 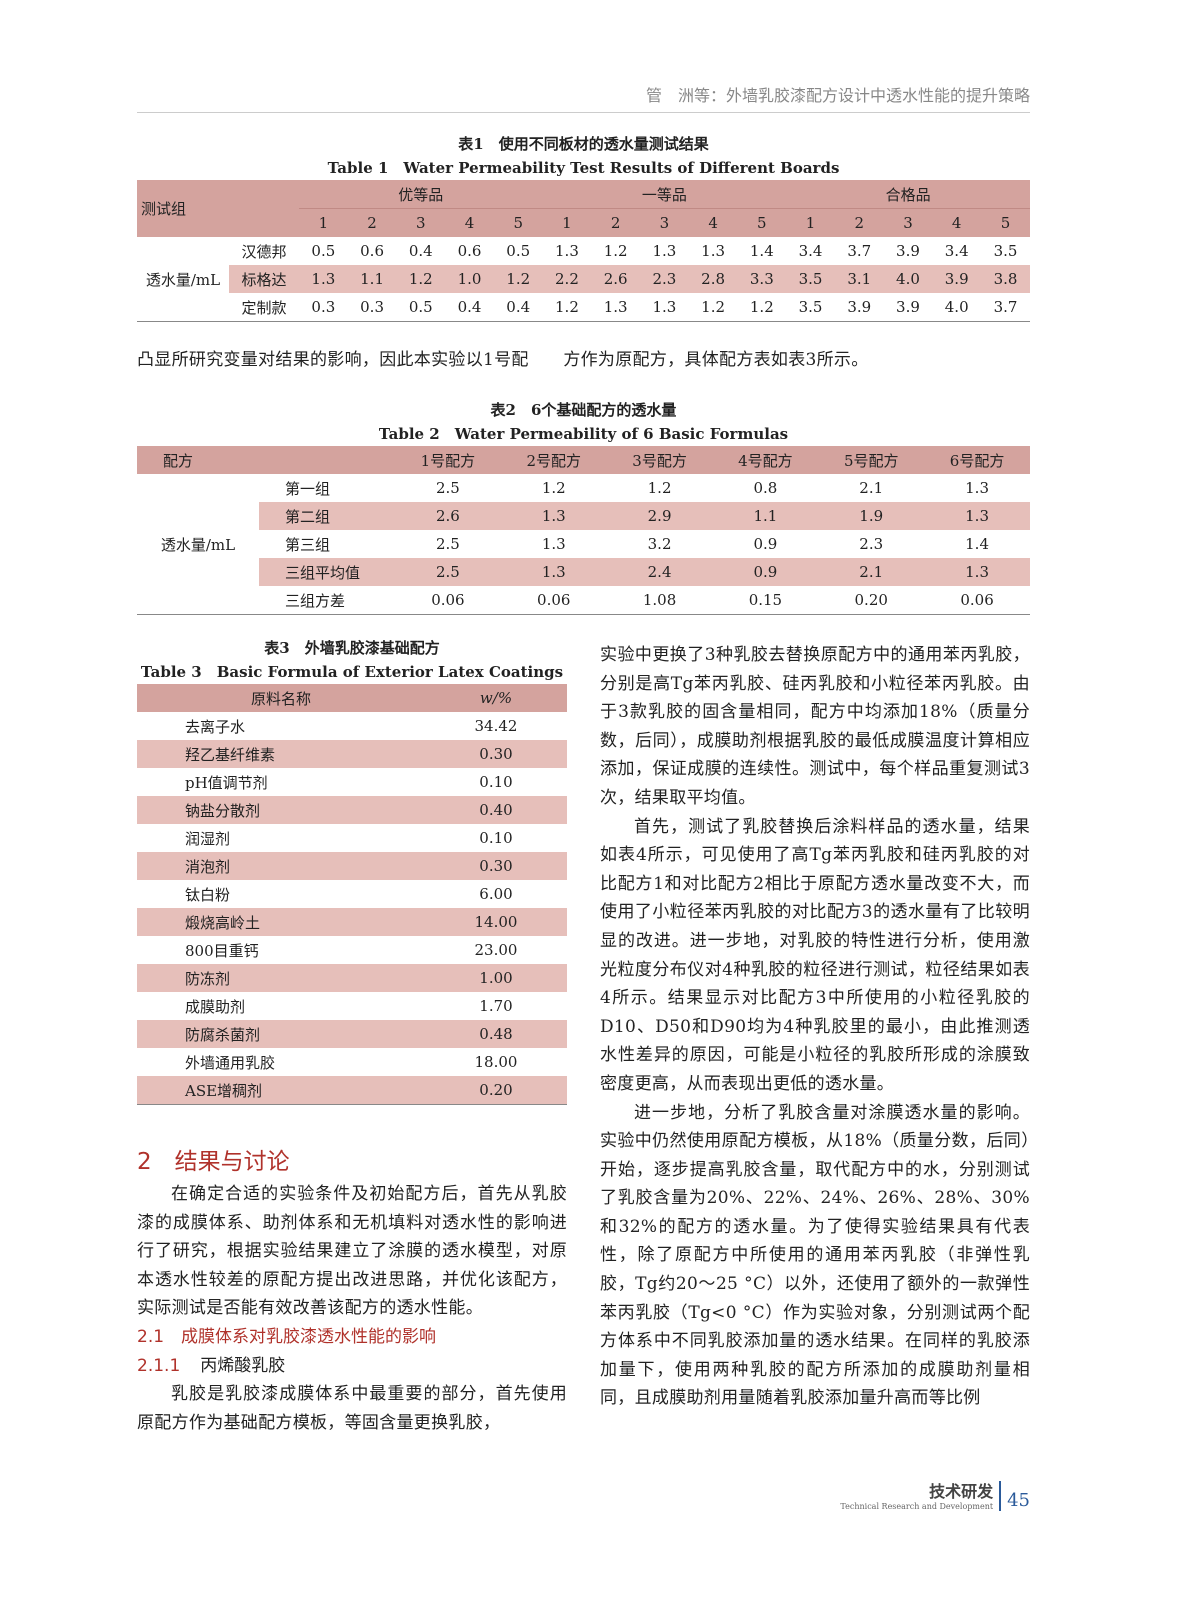 I want to click on table1-caption-cn: 表1 使用不同板材的透水量测试结果, so click(x=583, y=144).